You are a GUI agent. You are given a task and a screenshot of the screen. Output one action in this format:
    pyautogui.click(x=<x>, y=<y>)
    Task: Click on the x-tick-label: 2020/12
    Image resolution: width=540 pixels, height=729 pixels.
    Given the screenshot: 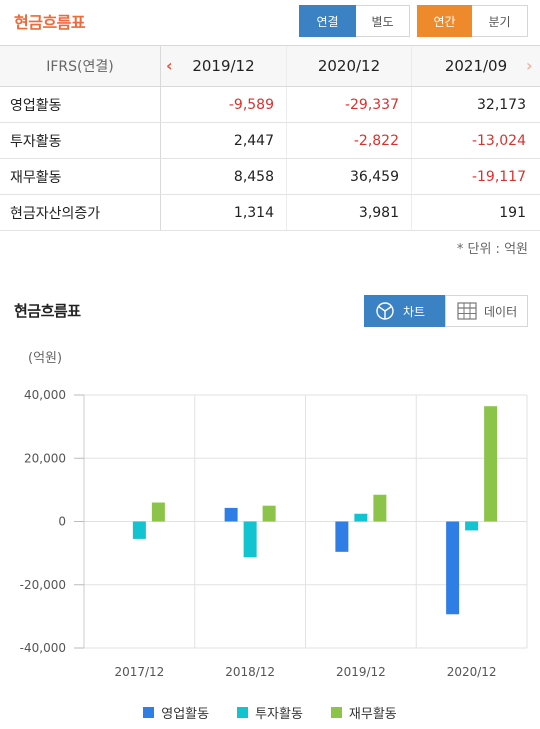 What is the action you would take?
    pyautogui.click(x=472, y=672)
    